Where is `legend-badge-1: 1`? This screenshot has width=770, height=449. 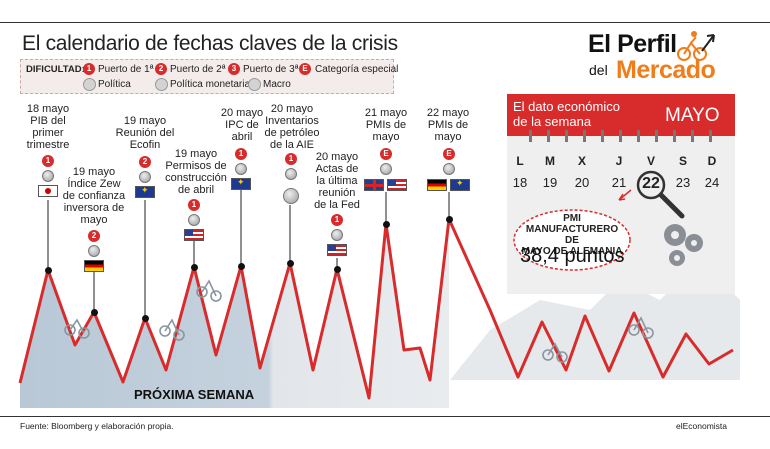 legend-badge-1: 1 is located at coordinates (89, 69).